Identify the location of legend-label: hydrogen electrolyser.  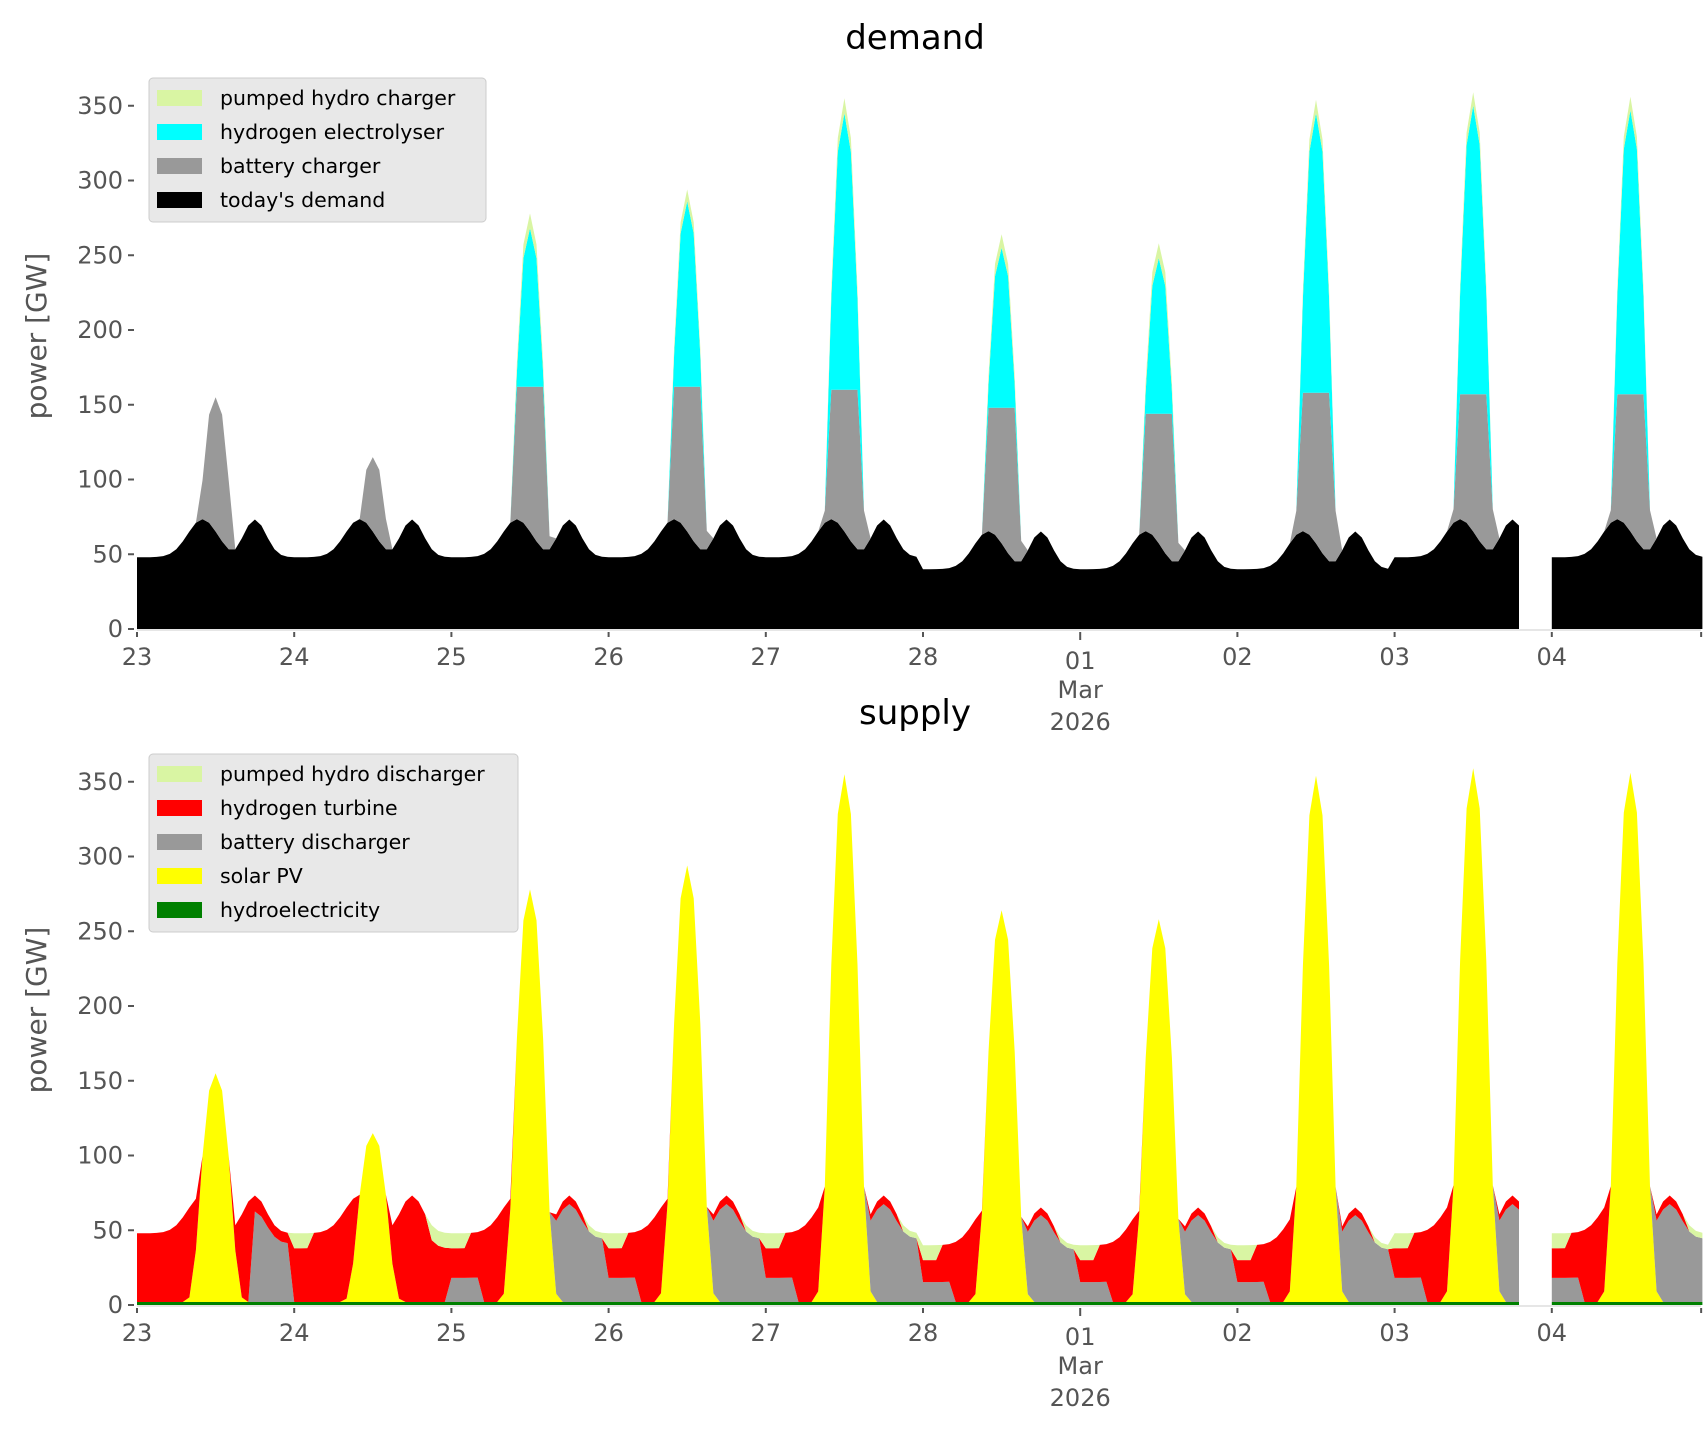
(332, 132).